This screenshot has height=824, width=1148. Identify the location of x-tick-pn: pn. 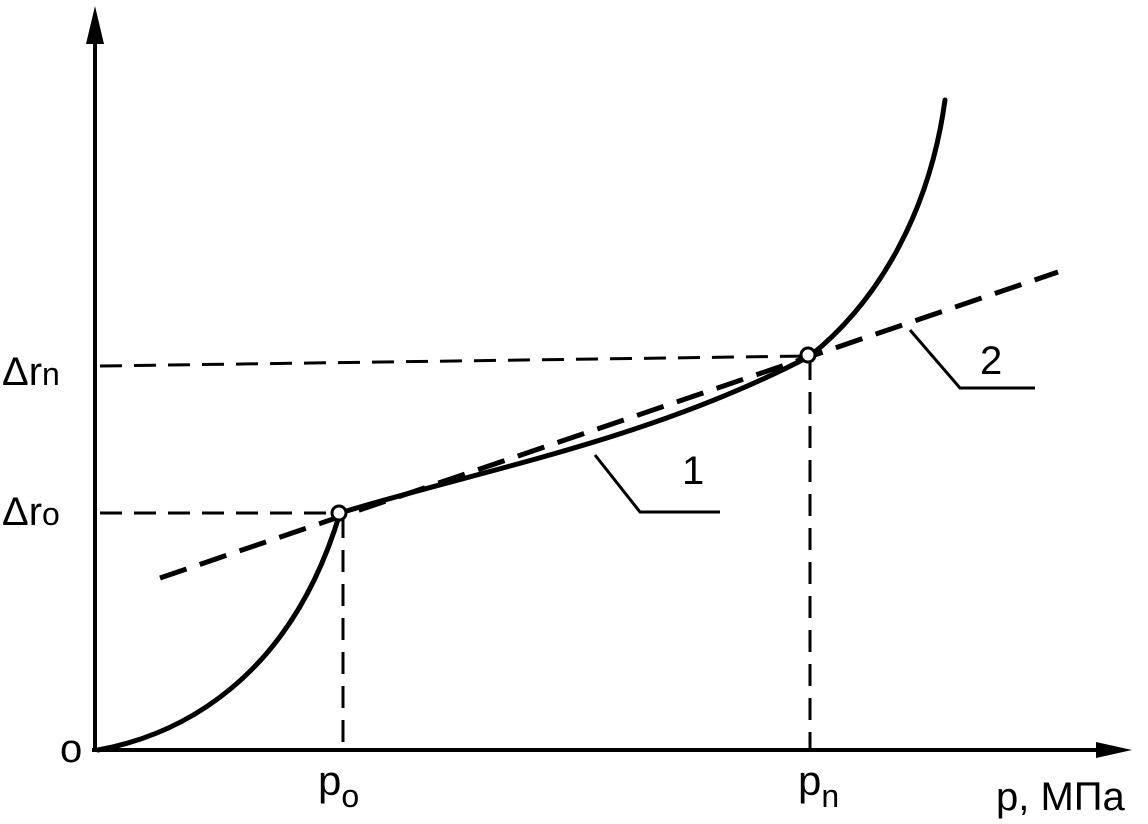
(818, 785).